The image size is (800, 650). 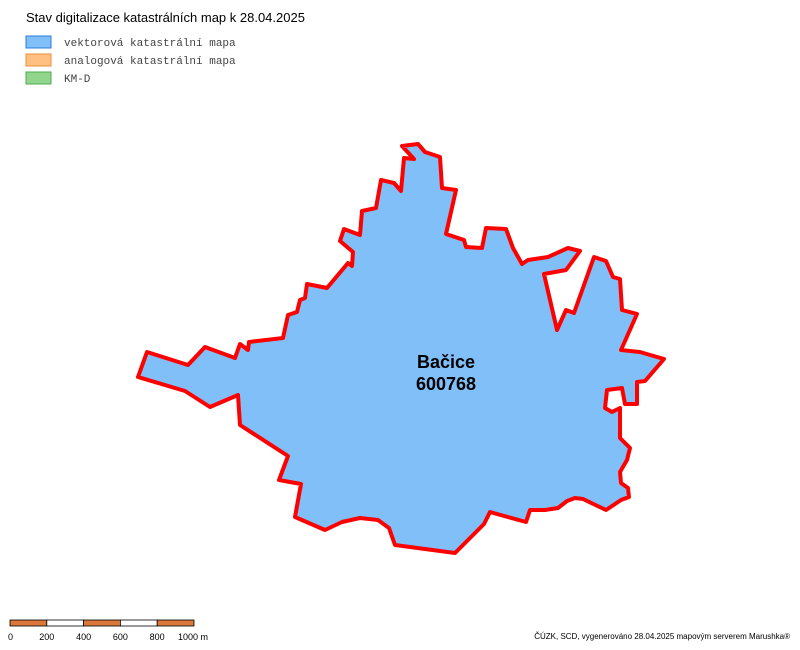 What do you see at coordinates (46, 637) in the screenshot?
I see `scale-label: 200` at bounding box center [46, 637].